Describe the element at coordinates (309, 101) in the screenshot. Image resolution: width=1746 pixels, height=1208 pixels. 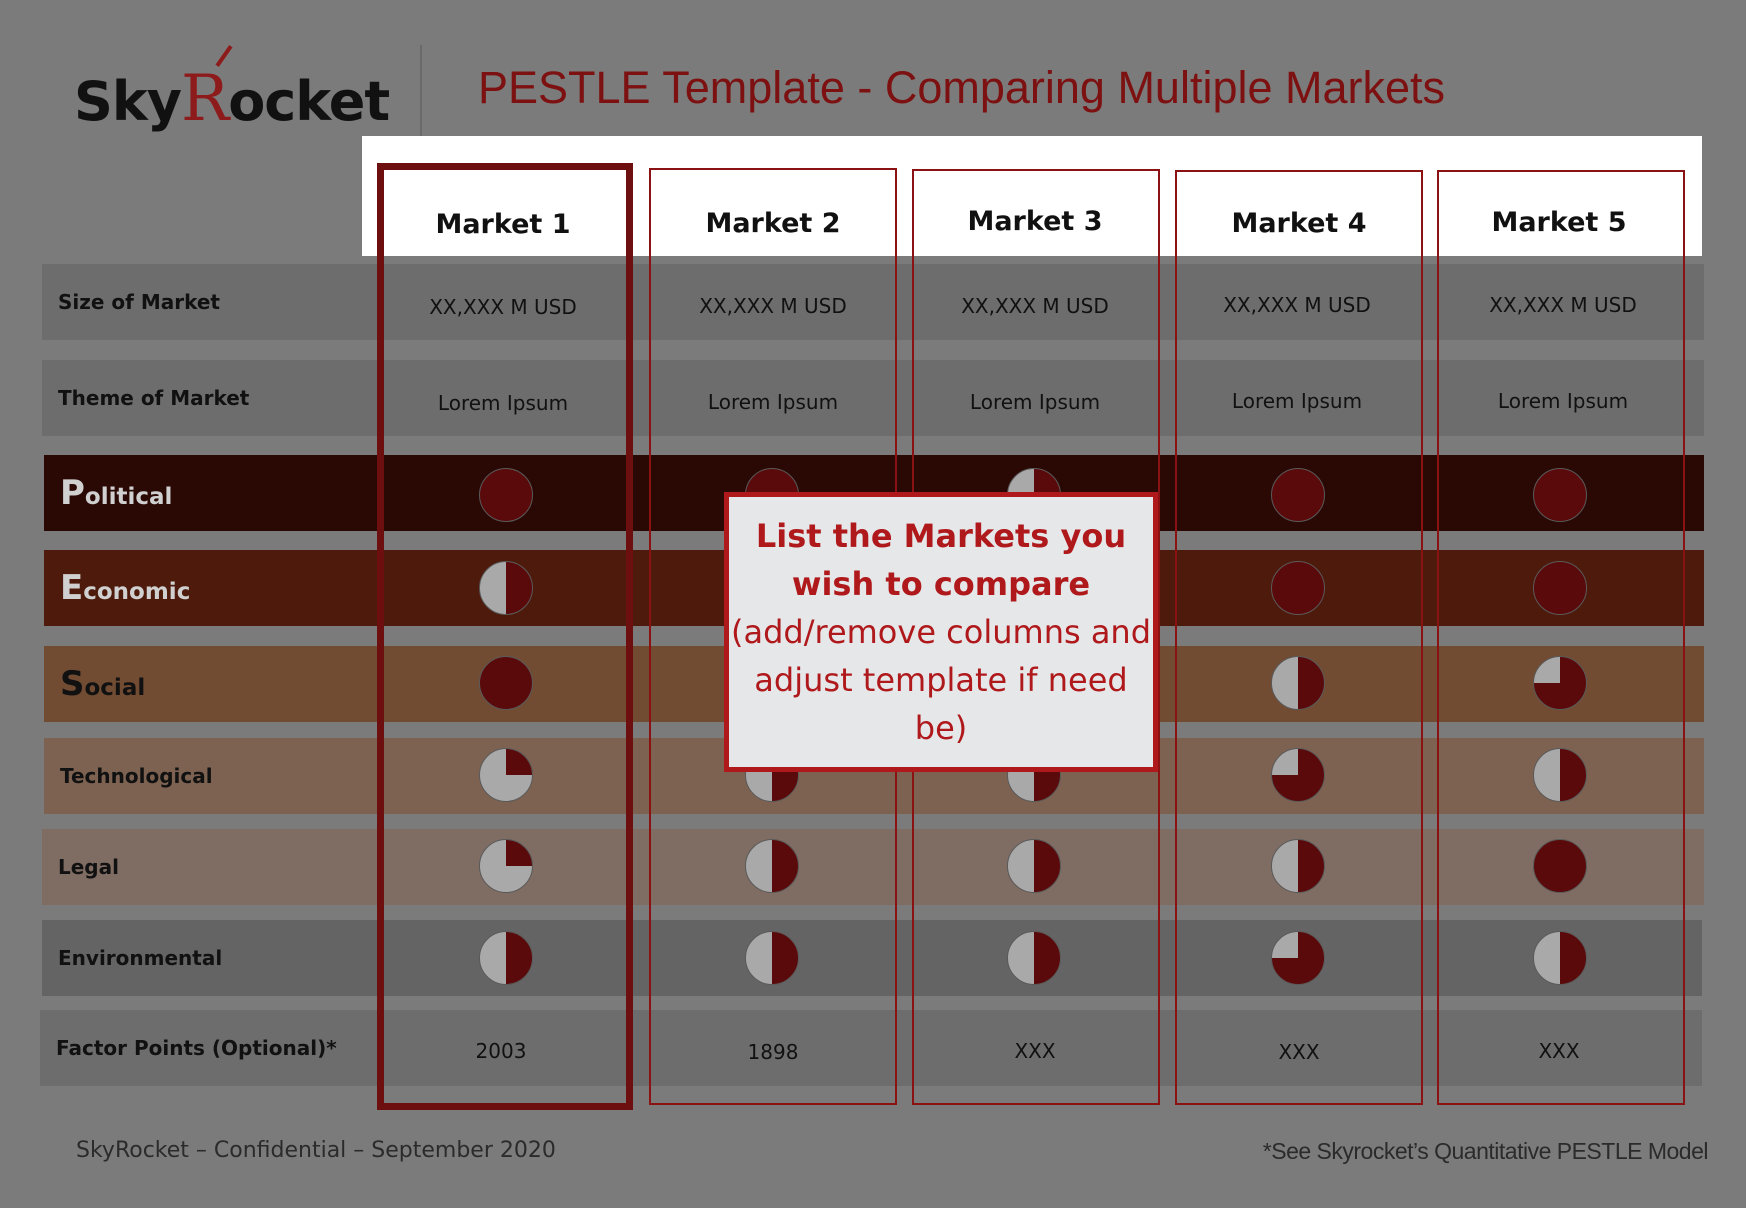
I see `logo-text-ocket: ocket` at that location.